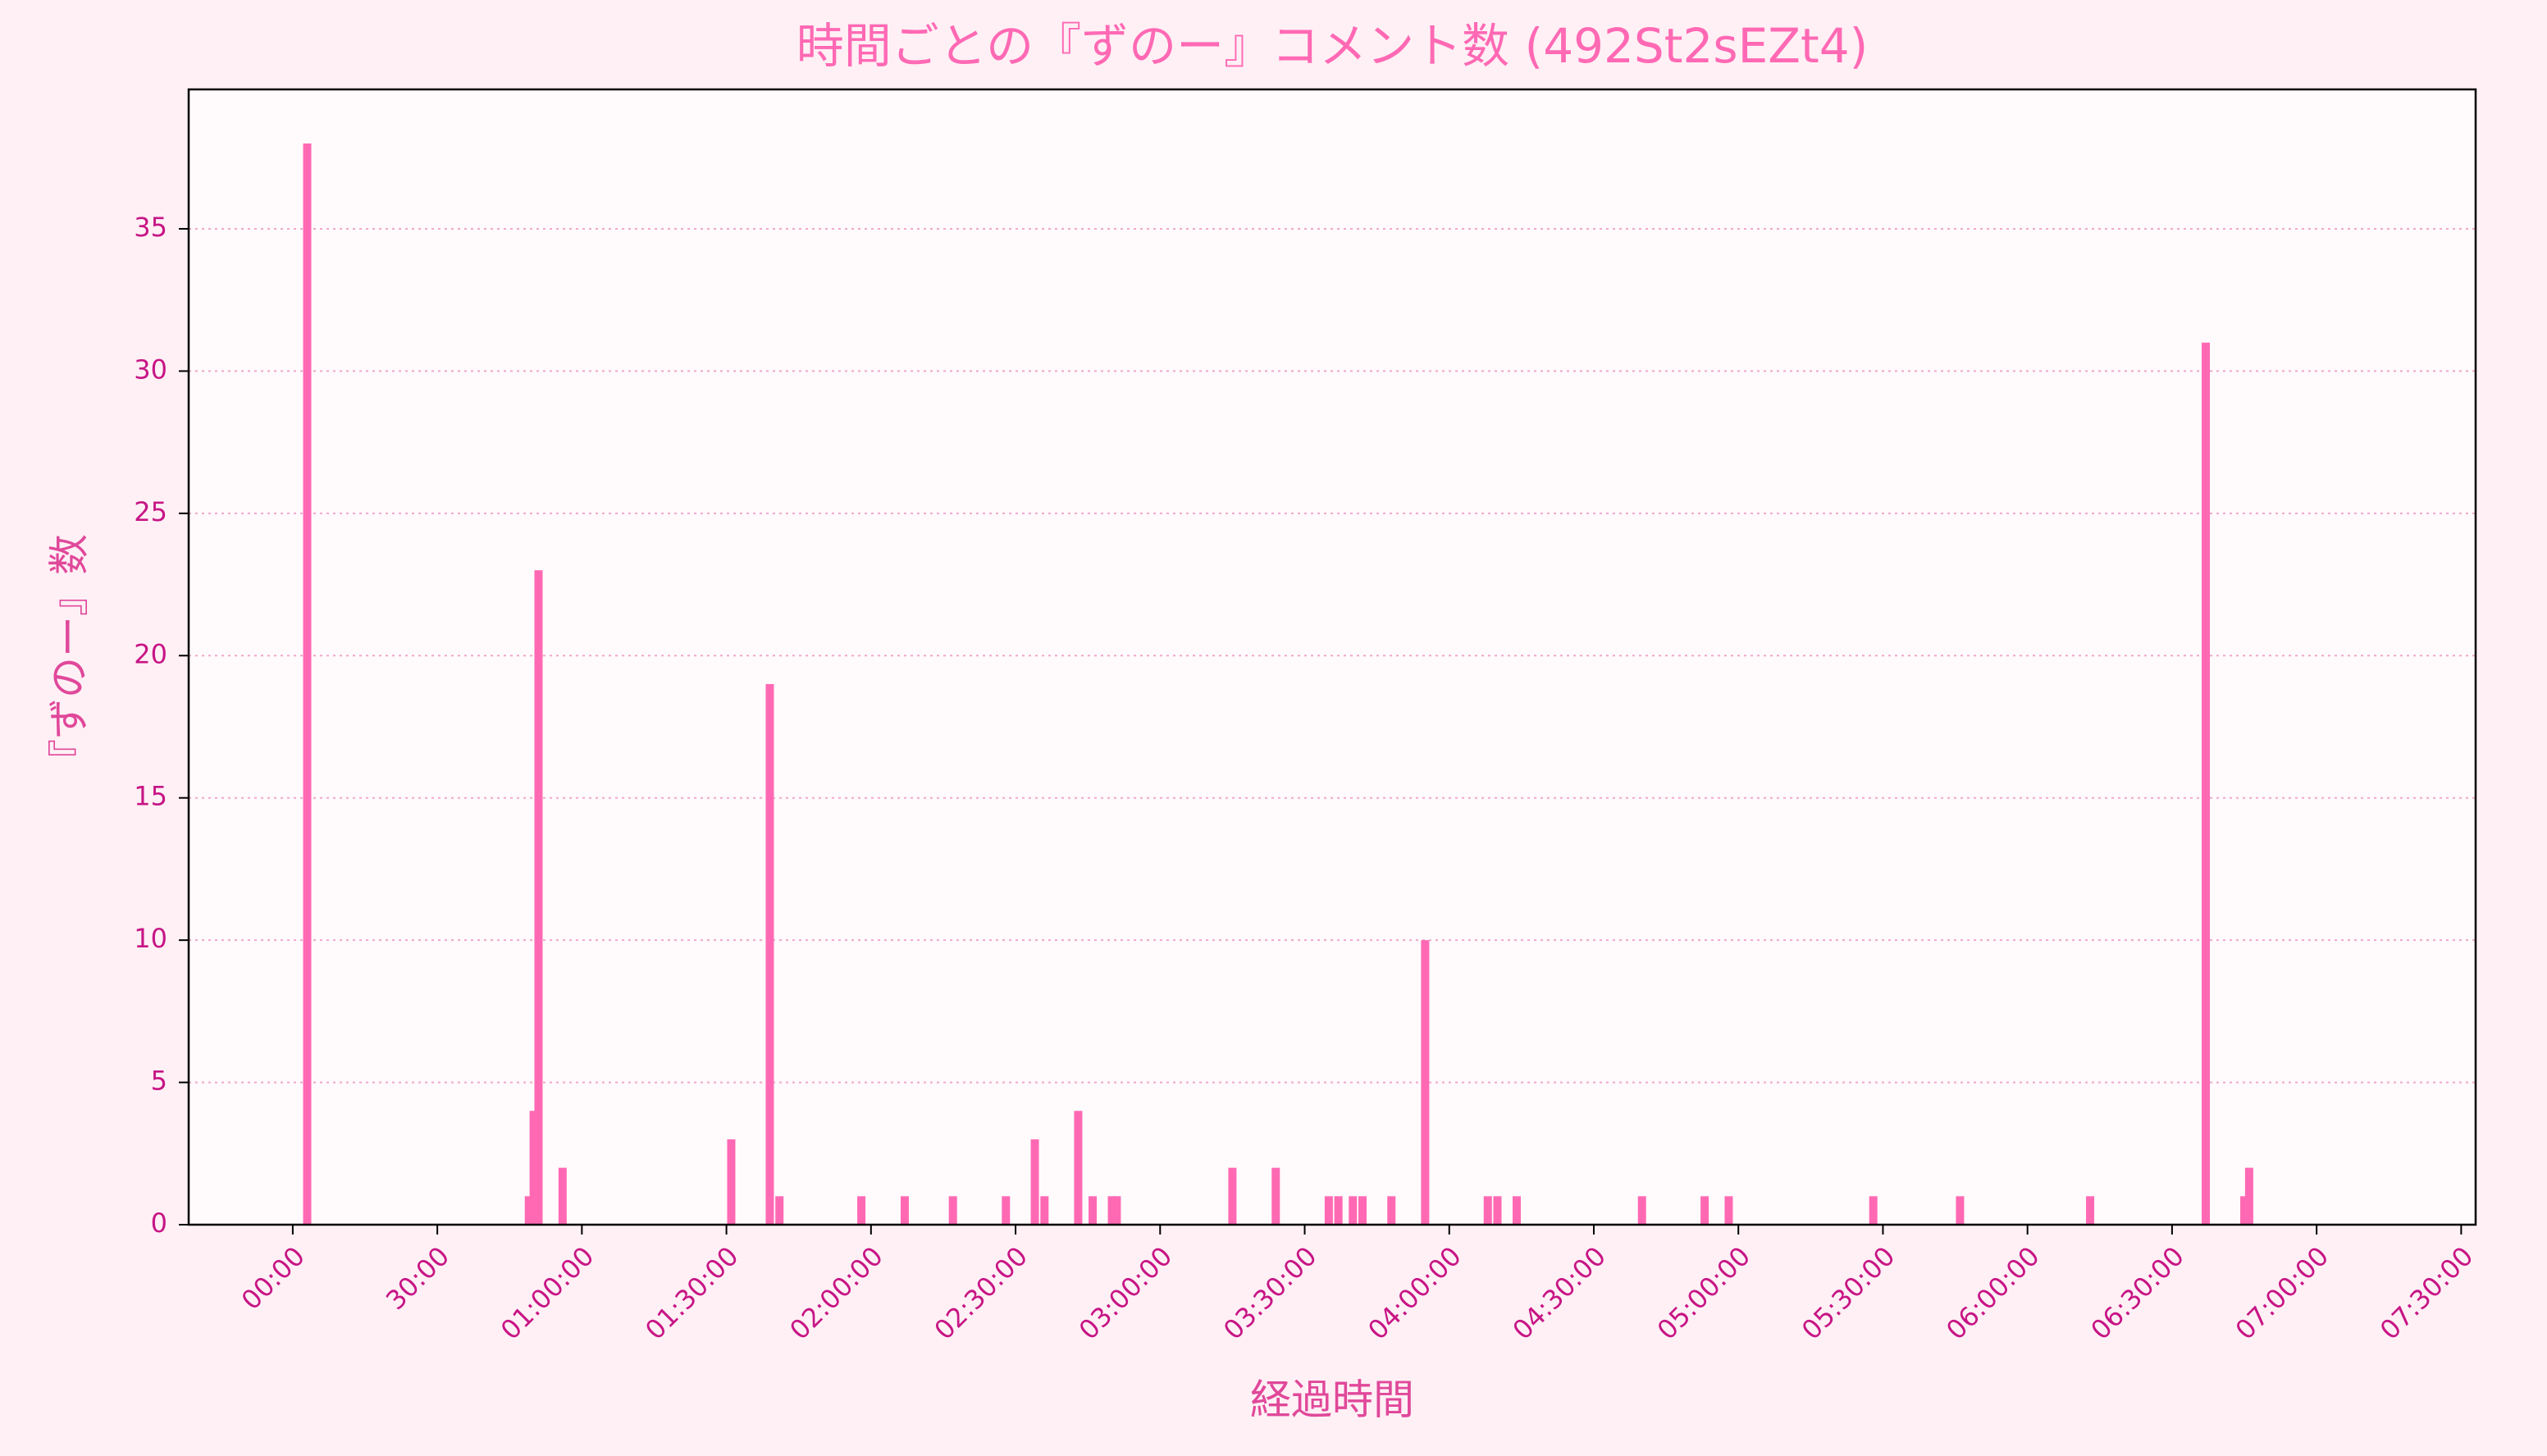 The height and width of the screenshot is (1456, 2547). What do you see at coordinates (150, 797) in the screenshot?
I see `y-tick-label: 15` at bounding box center [150, 797].